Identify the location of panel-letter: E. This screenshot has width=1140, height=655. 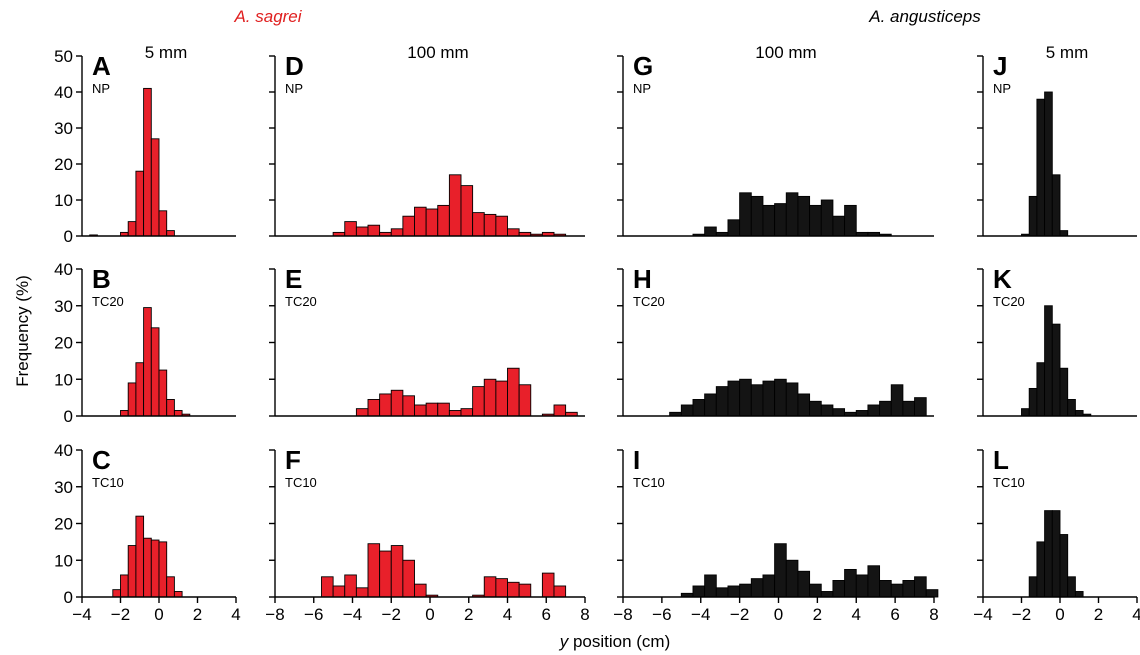
(293, 279).